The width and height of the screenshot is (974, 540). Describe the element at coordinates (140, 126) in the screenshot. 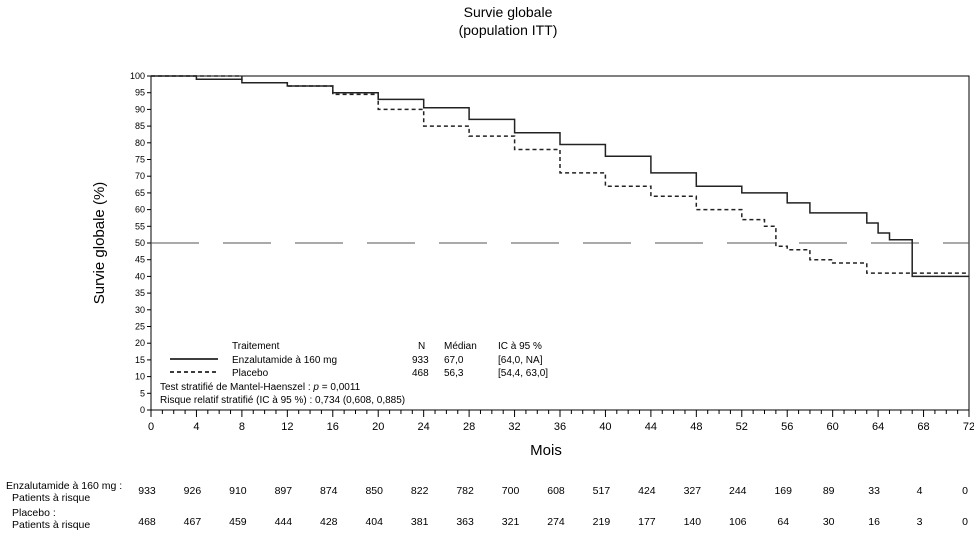

I see `y-tick-label: 85` at that location.